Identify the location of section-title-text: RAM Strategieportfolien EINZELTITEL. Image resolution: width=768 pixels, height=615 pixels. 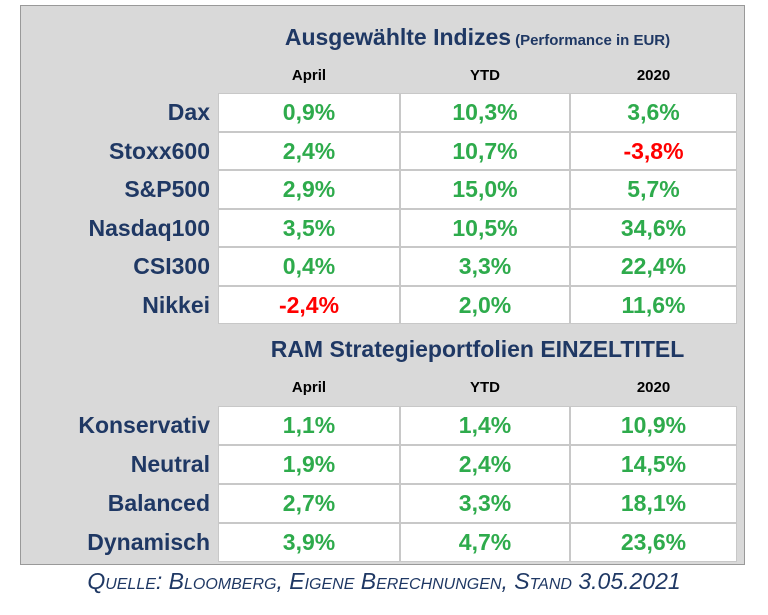
(477, 349).